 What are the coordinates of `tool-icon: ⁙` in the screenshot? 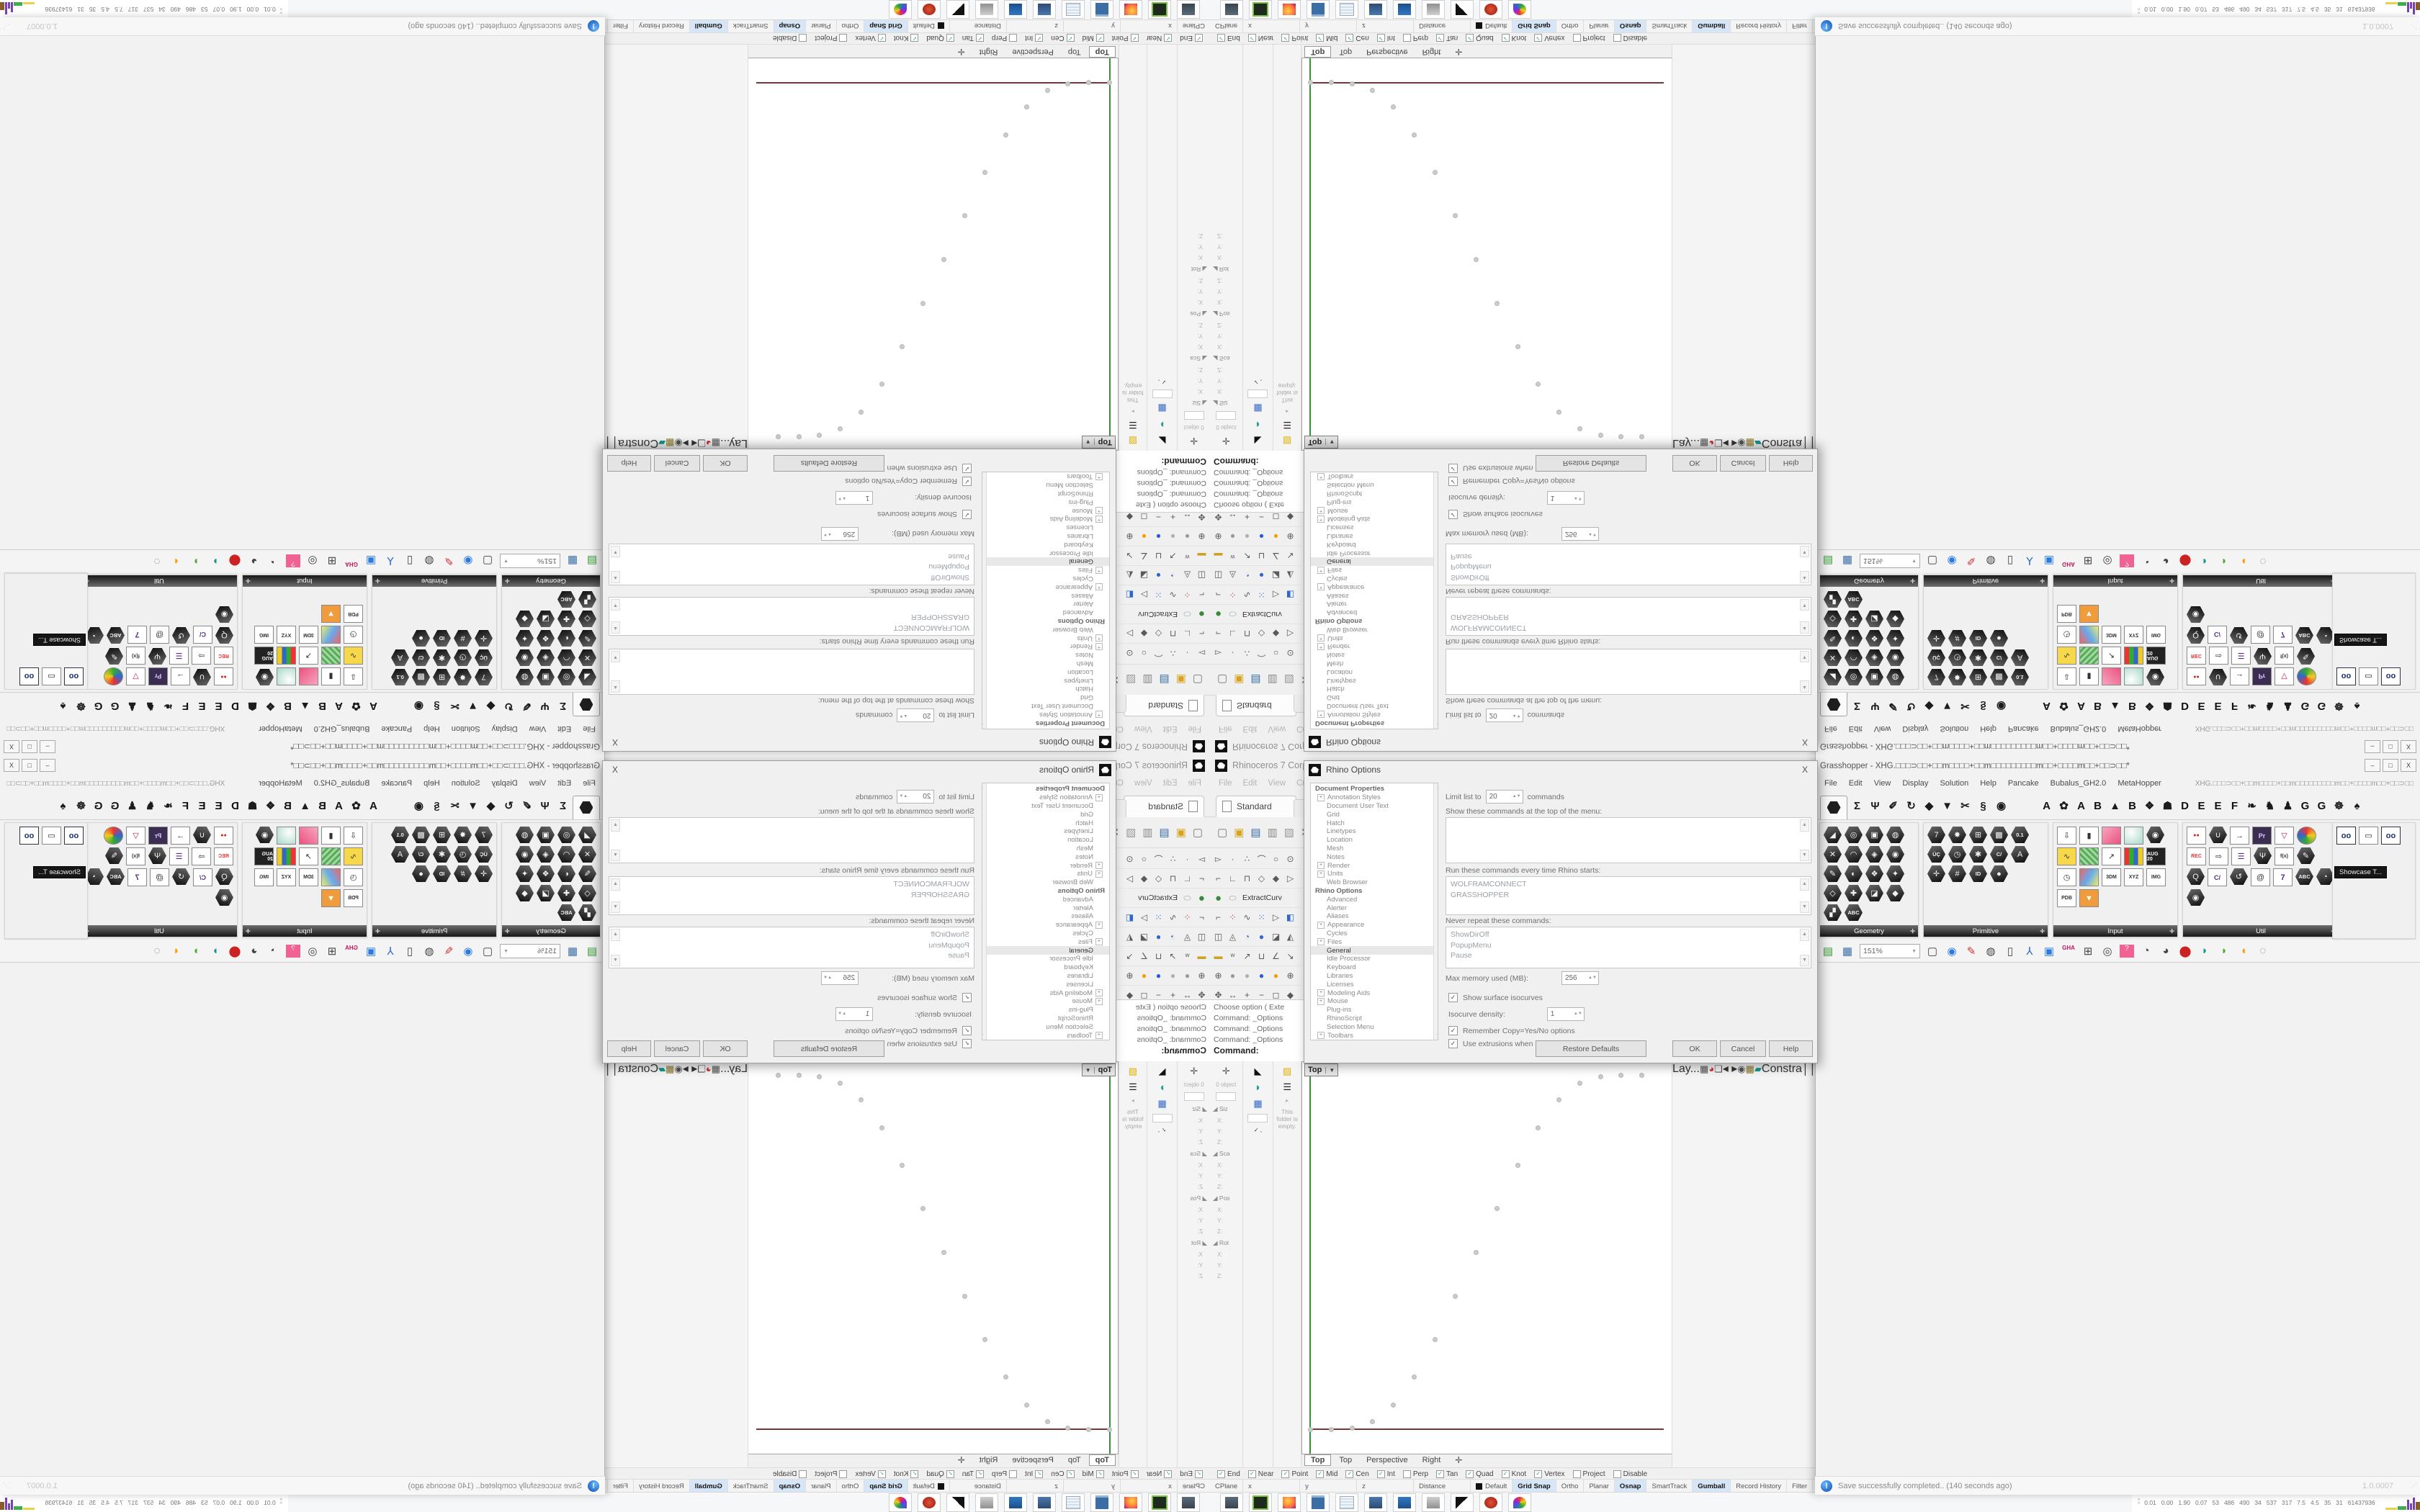 It's located at (1261, 595).